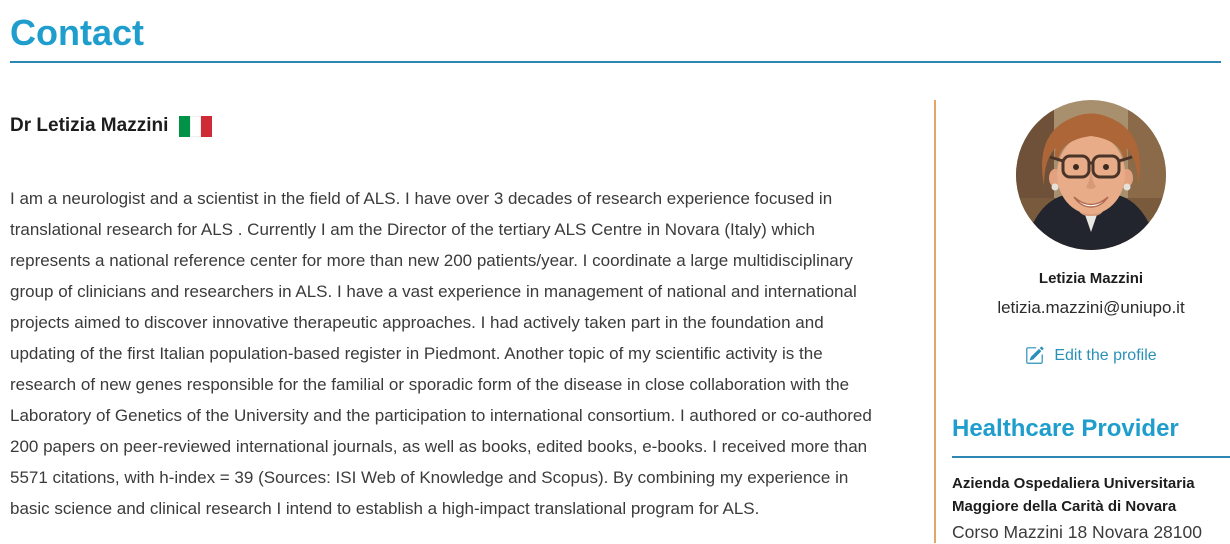 This screenshot has width=1230, height=544. I want to click on sidebar-name: Letizia Mazzini, so click(1091, 279).